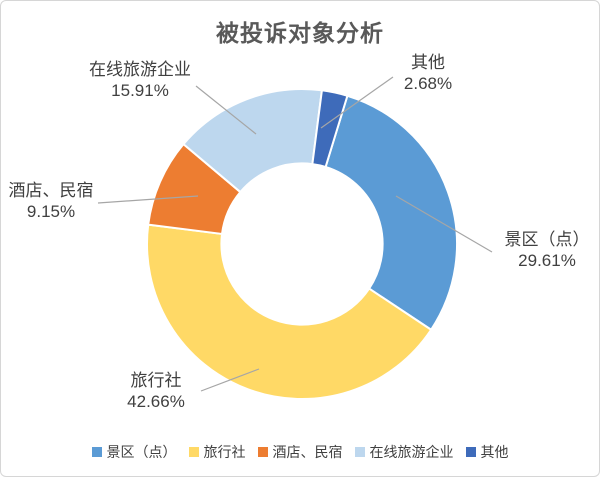 This screenshot has width=600, height=477. What do you see at coordinates (547, 239) in the screenshot?
I see `slice-label-name: 景区（点）` at bounding box center [547, 239].